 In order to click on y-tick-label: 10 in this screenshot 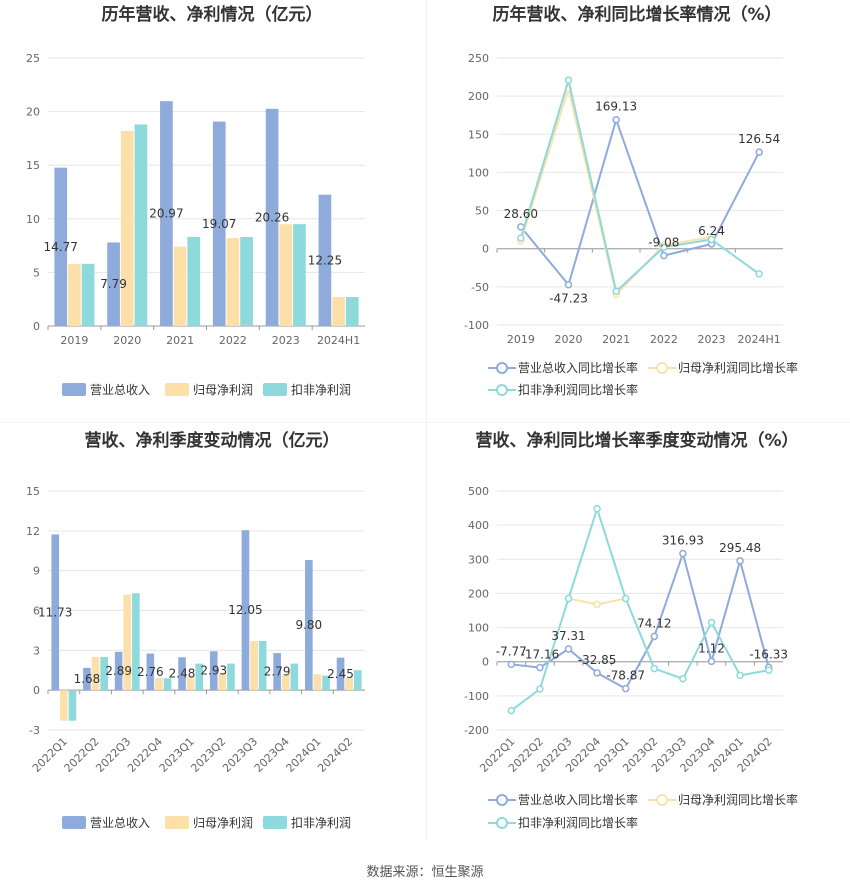, I will do `click(33, 219)`.